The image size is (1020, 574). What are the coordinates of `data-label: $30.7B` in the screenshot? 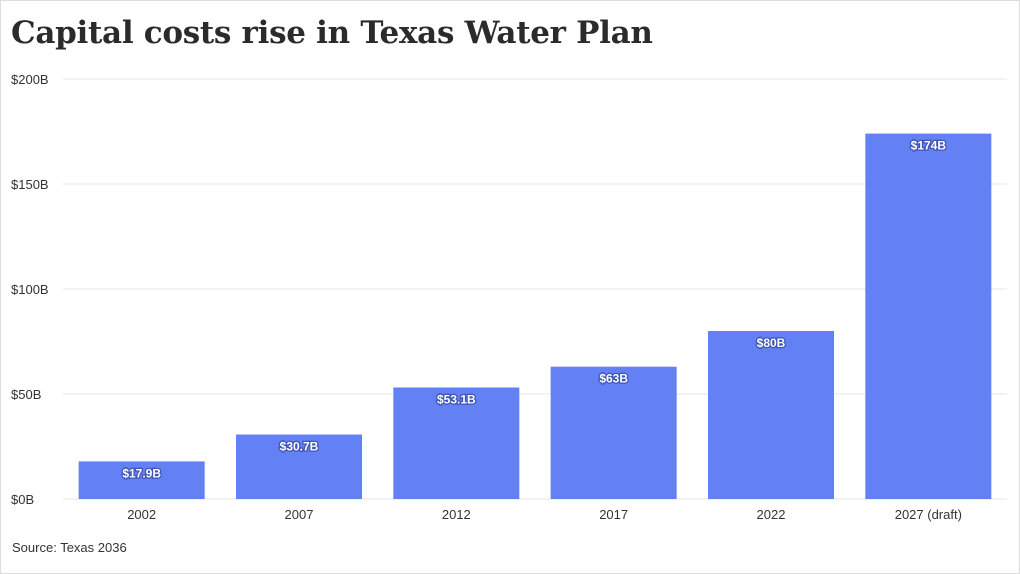 It's located at (299, 447).